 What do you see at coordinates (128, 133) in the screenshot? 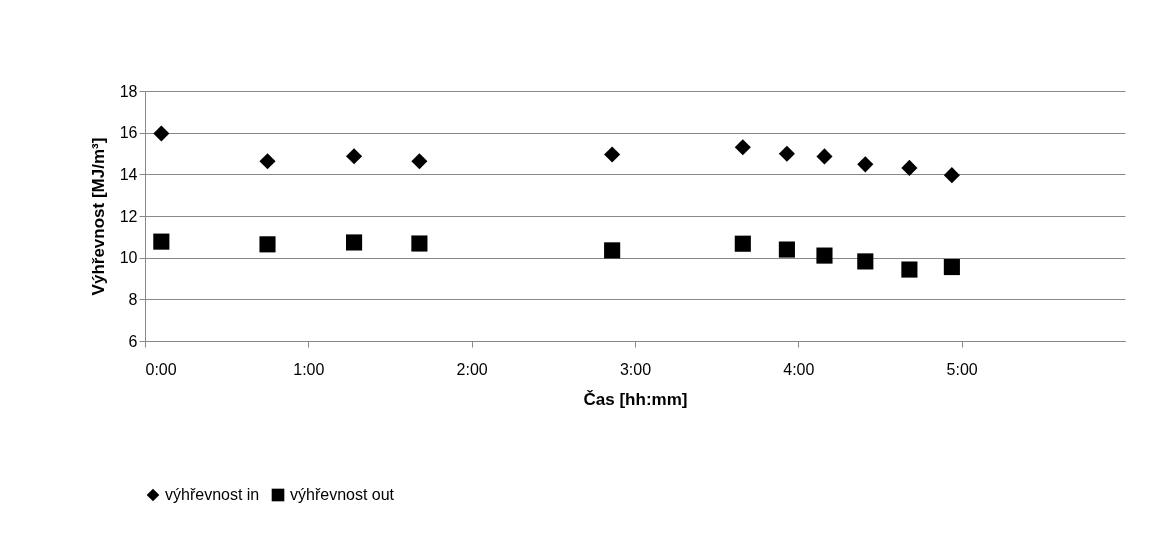
I see `y-tick-label: 16` at bounding box center [128, 133].